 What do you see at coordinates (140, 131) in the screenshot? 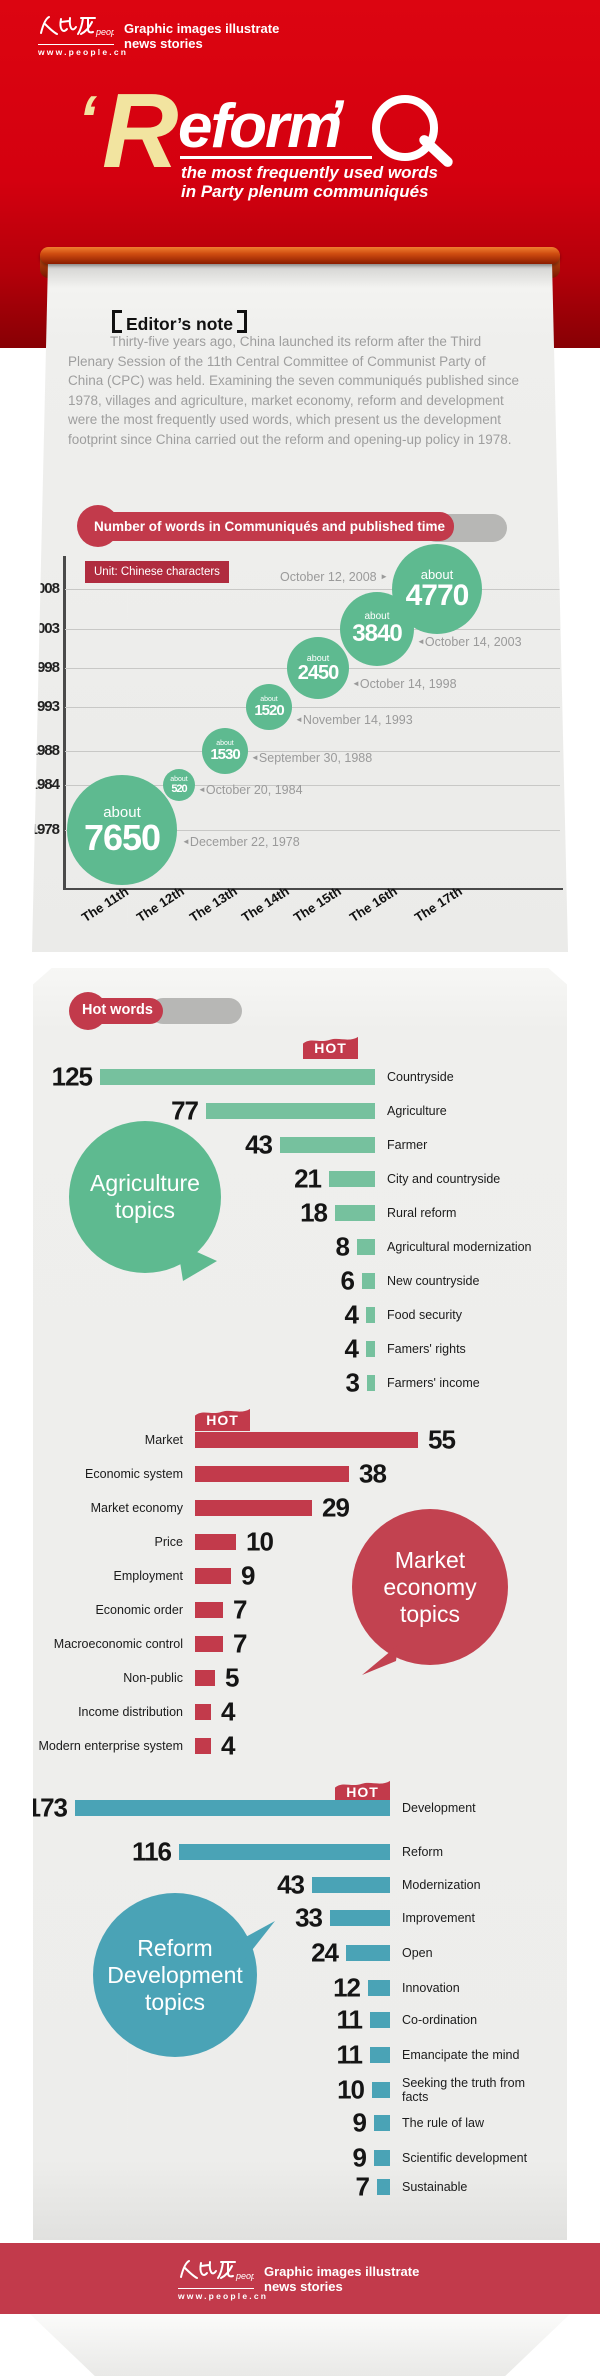
I see `title-initial-letter: R` at bounding box center [140, 131].